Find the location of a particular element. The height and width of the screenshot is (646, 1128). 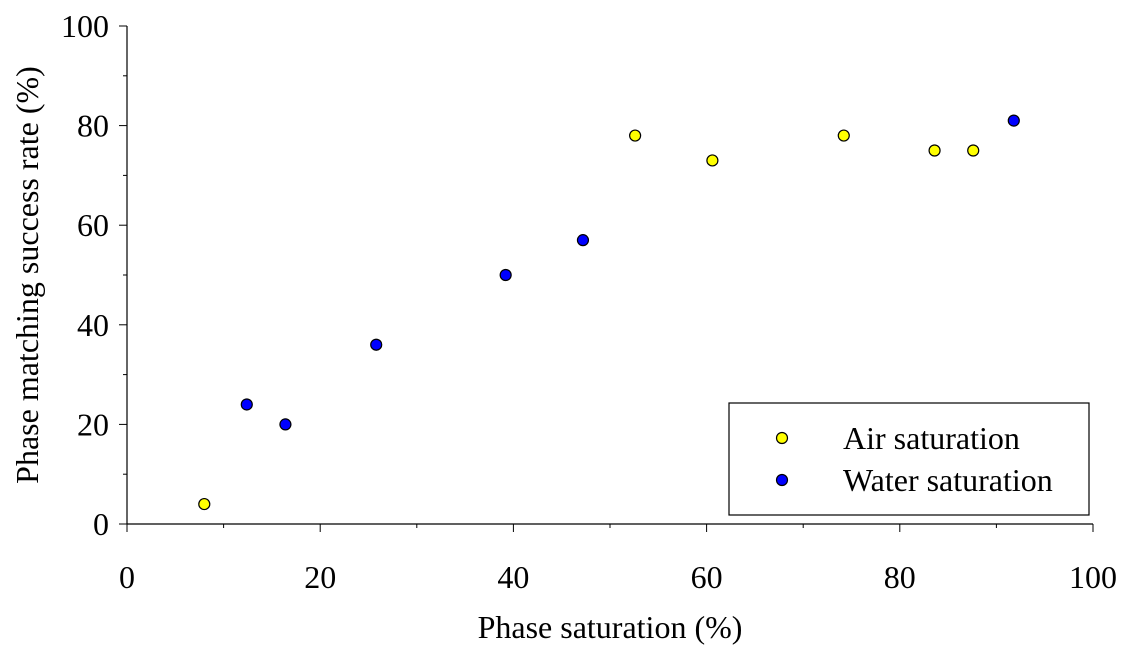

y-tick-label: 20 is located at coordinates (93, 424).